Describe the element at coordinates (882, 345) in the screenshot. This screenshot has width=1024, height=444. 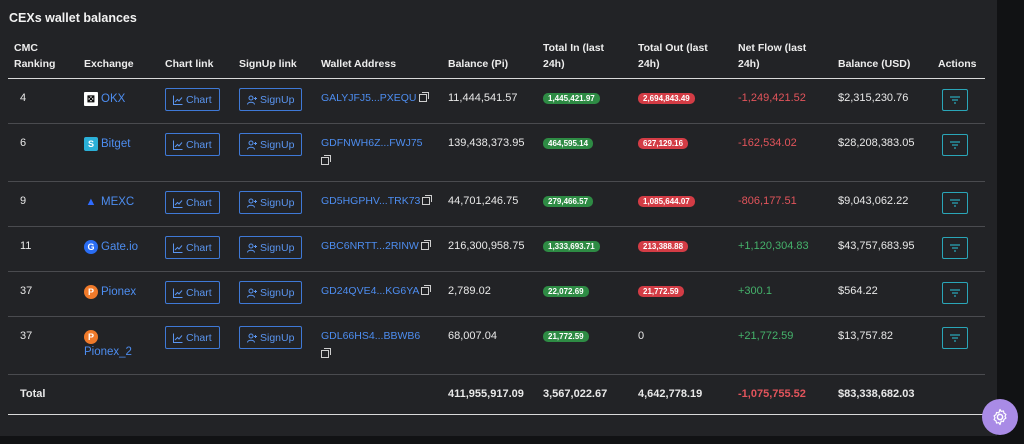
I see `balance-usd-cell: $13,757.82` at that location.